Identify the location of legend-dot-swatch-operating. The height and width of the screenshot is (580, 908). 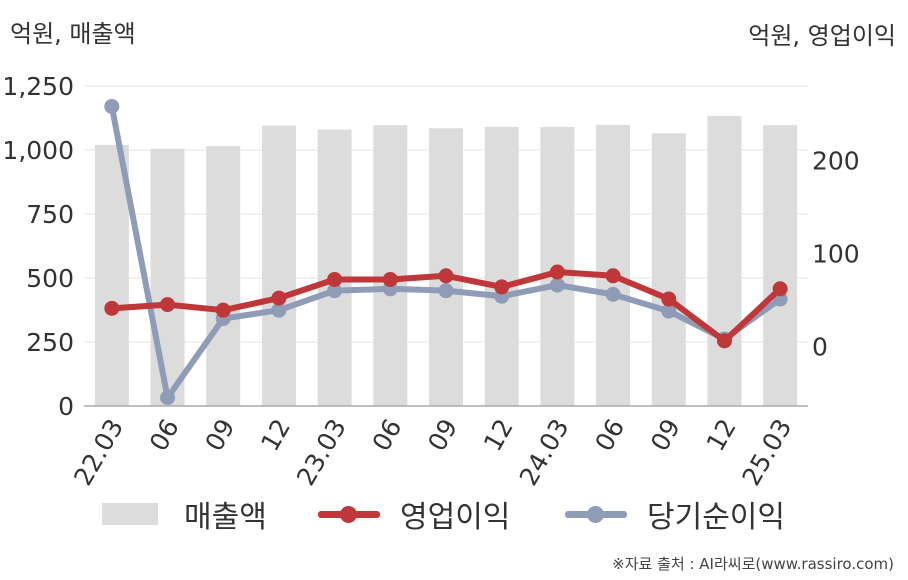
(348, 514).